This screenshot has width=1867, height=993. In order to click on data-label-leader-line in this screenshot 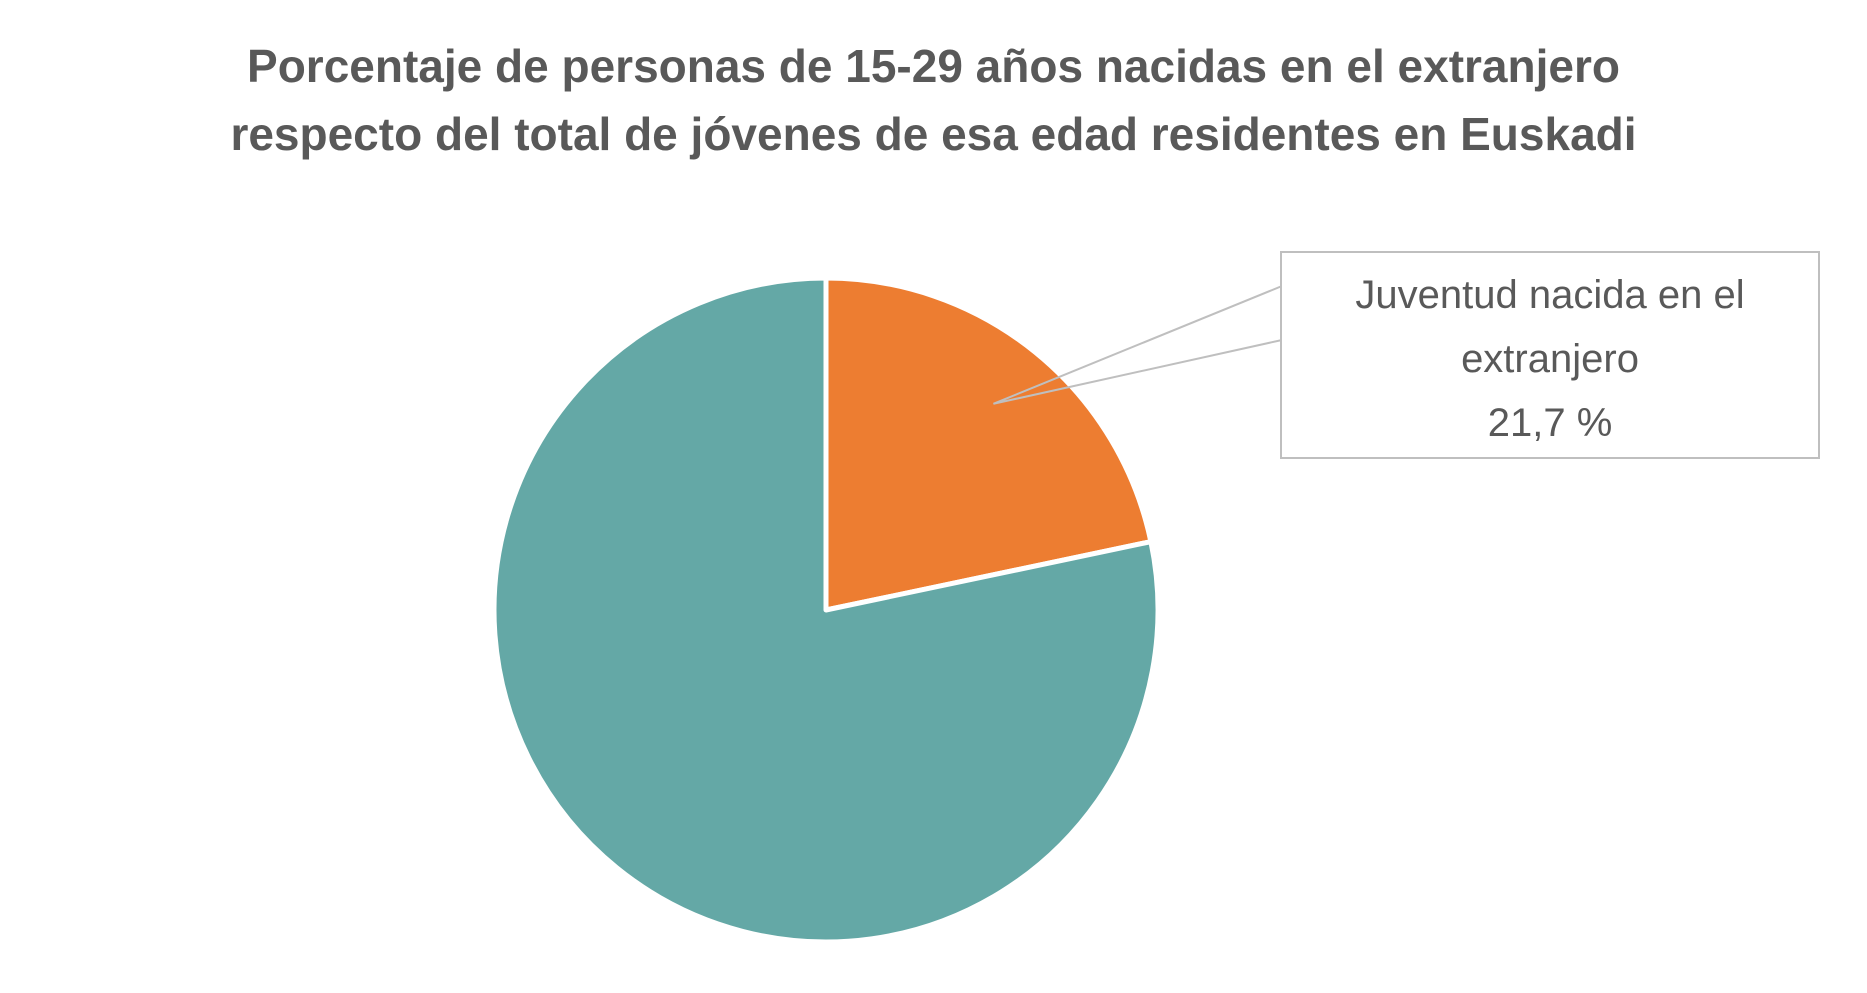, I will do `click(1138, 345)`.